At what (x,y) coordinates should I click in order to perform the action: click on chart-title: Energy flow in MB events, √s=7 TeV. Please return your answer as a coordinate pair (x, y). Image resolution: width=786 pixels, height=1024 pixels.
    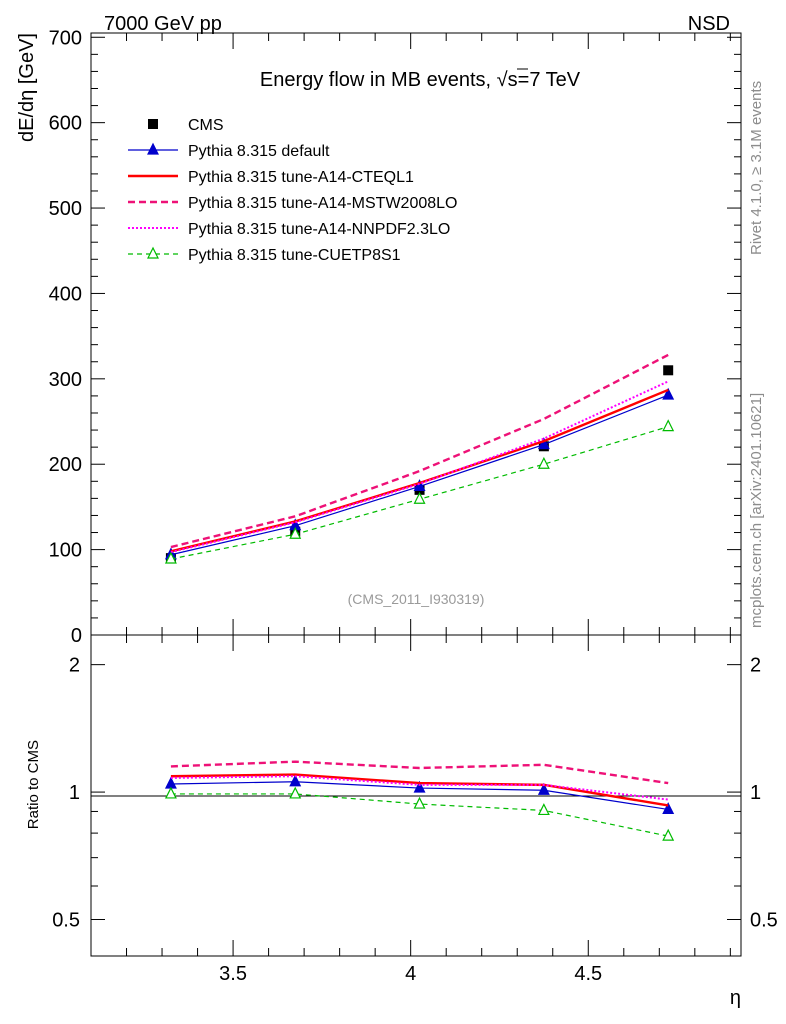
    Looking at the image, I should click on (420, 80).